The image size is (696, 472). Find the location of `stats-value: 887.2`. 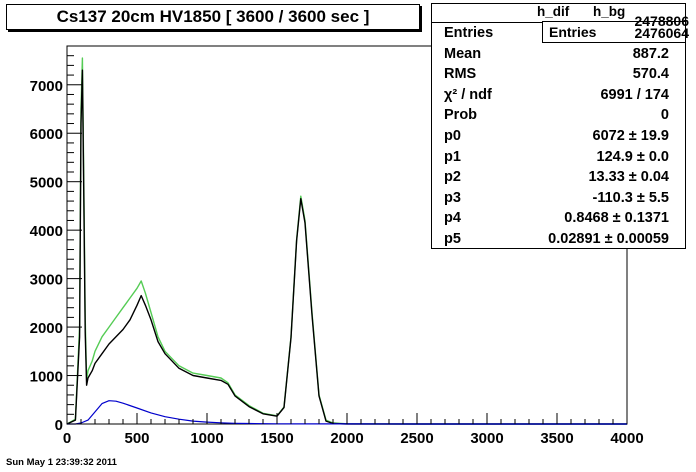

stats-value: 887.2 is located at coordinates (650, 53).